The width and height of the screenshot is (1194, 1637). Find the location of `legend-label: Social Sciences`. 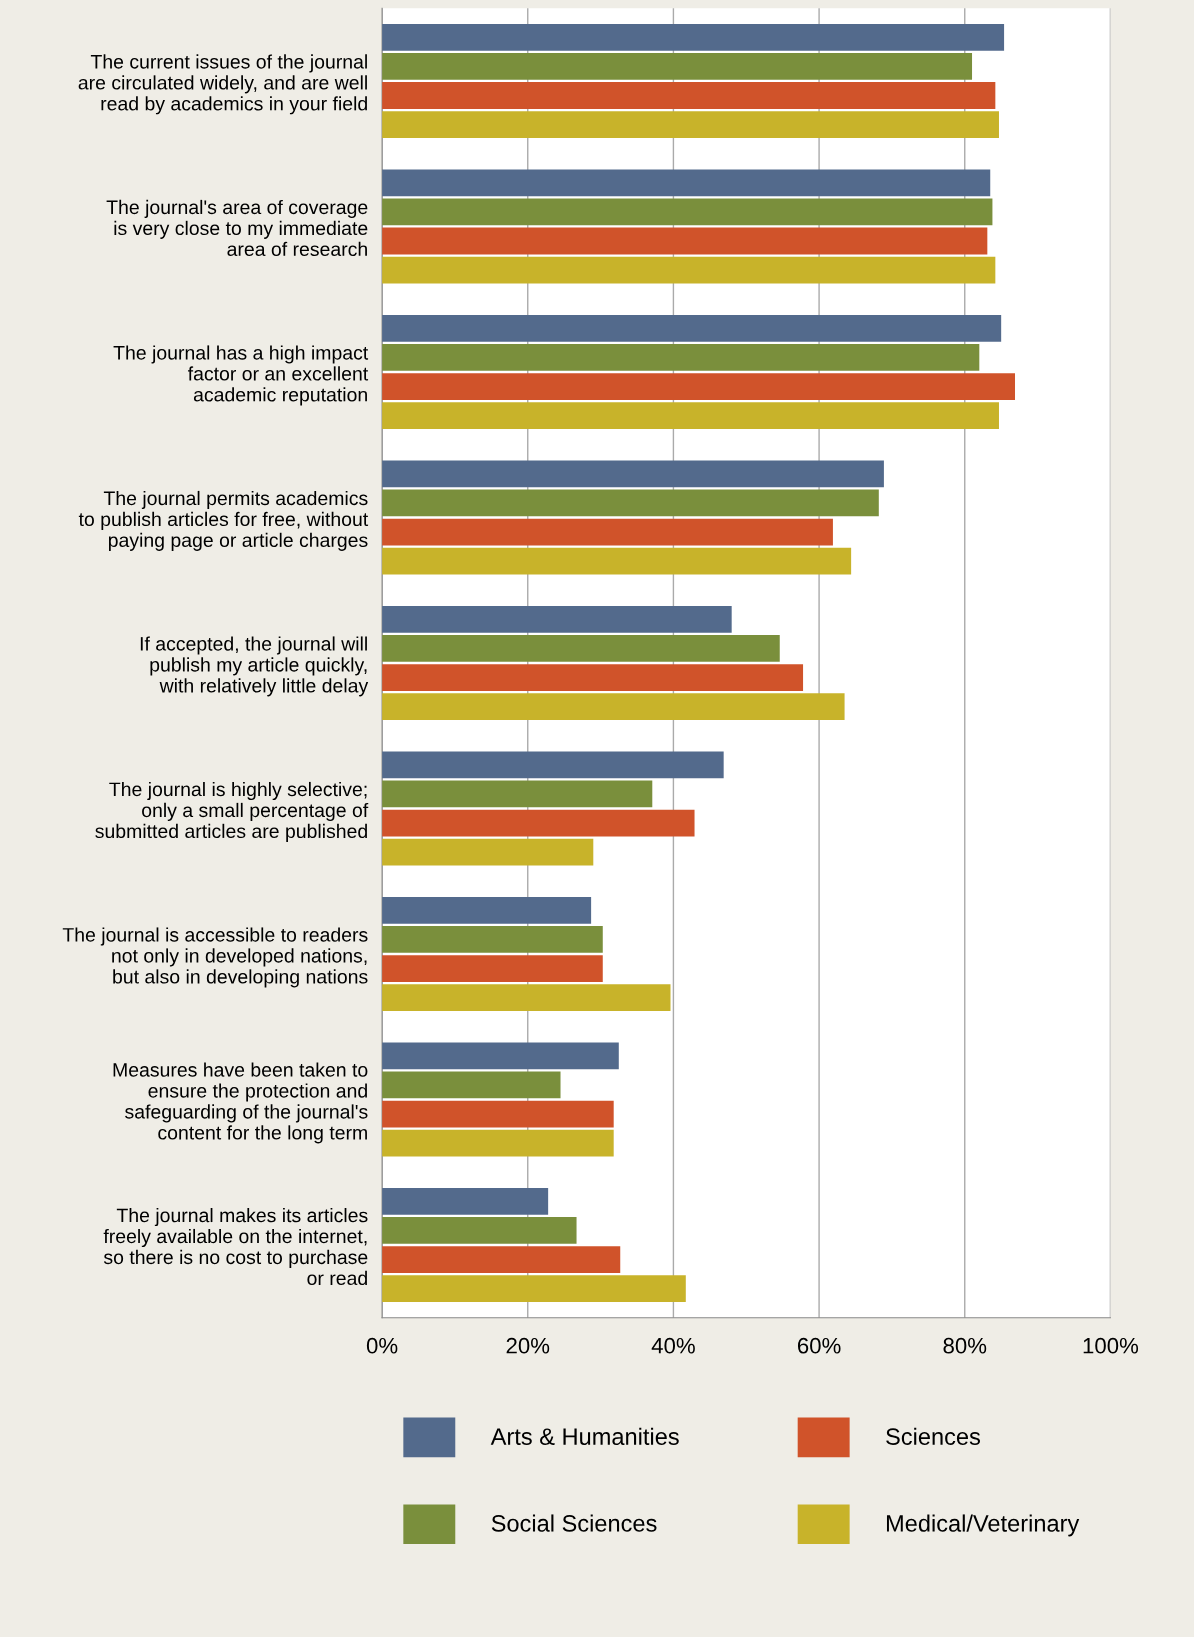

legend-label: Social Sciences is located at coordinates (574, 1523).